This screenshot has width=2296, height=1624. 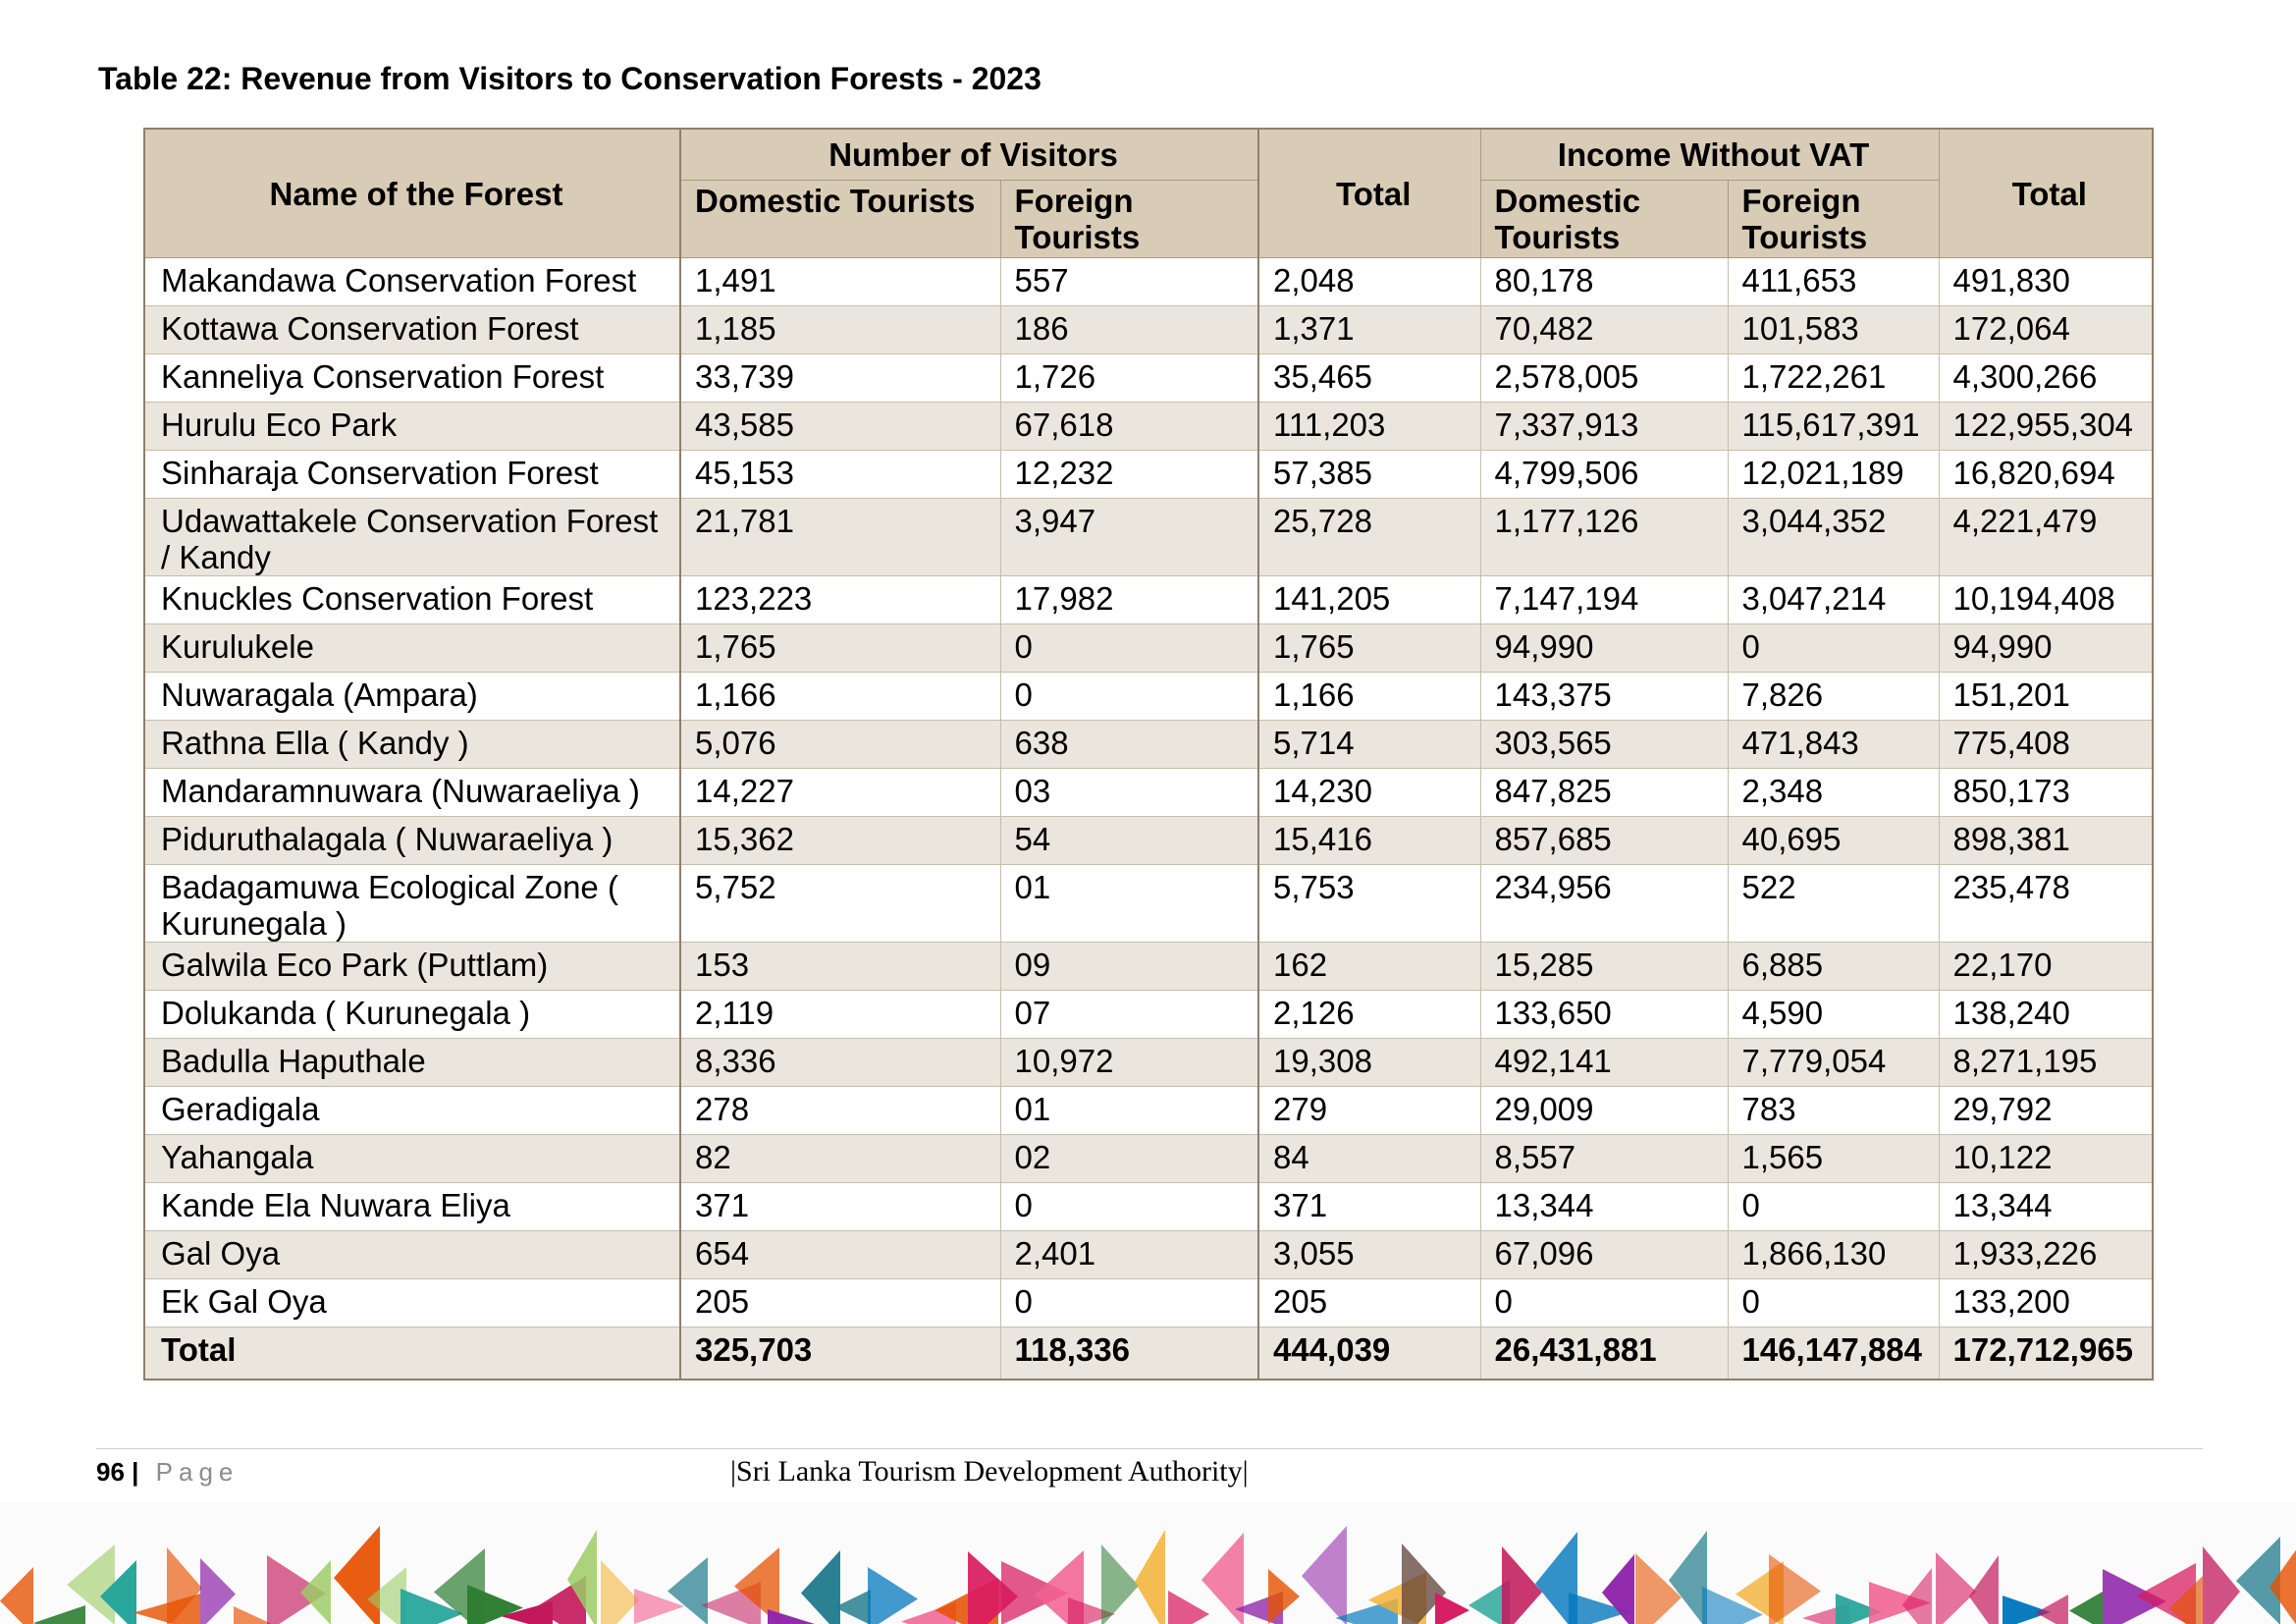 I want to click on cell-income-foreign: 471,843, so click(x=1834, y=744).